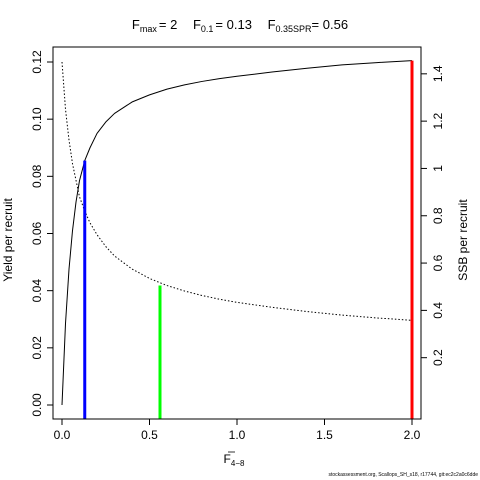  I want to click on y-right-tick-label: 1, so click(438, 168).